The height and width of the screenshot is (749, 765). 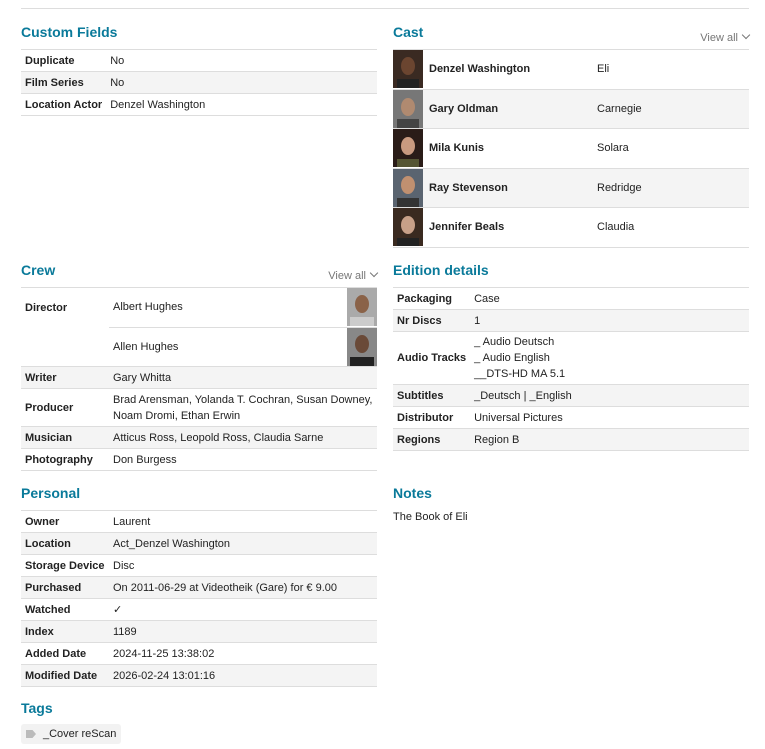 What do you see at coordinates (65, 609) in the screenshot?
I see `field-label: Watched` at bounding box center [65, 609].